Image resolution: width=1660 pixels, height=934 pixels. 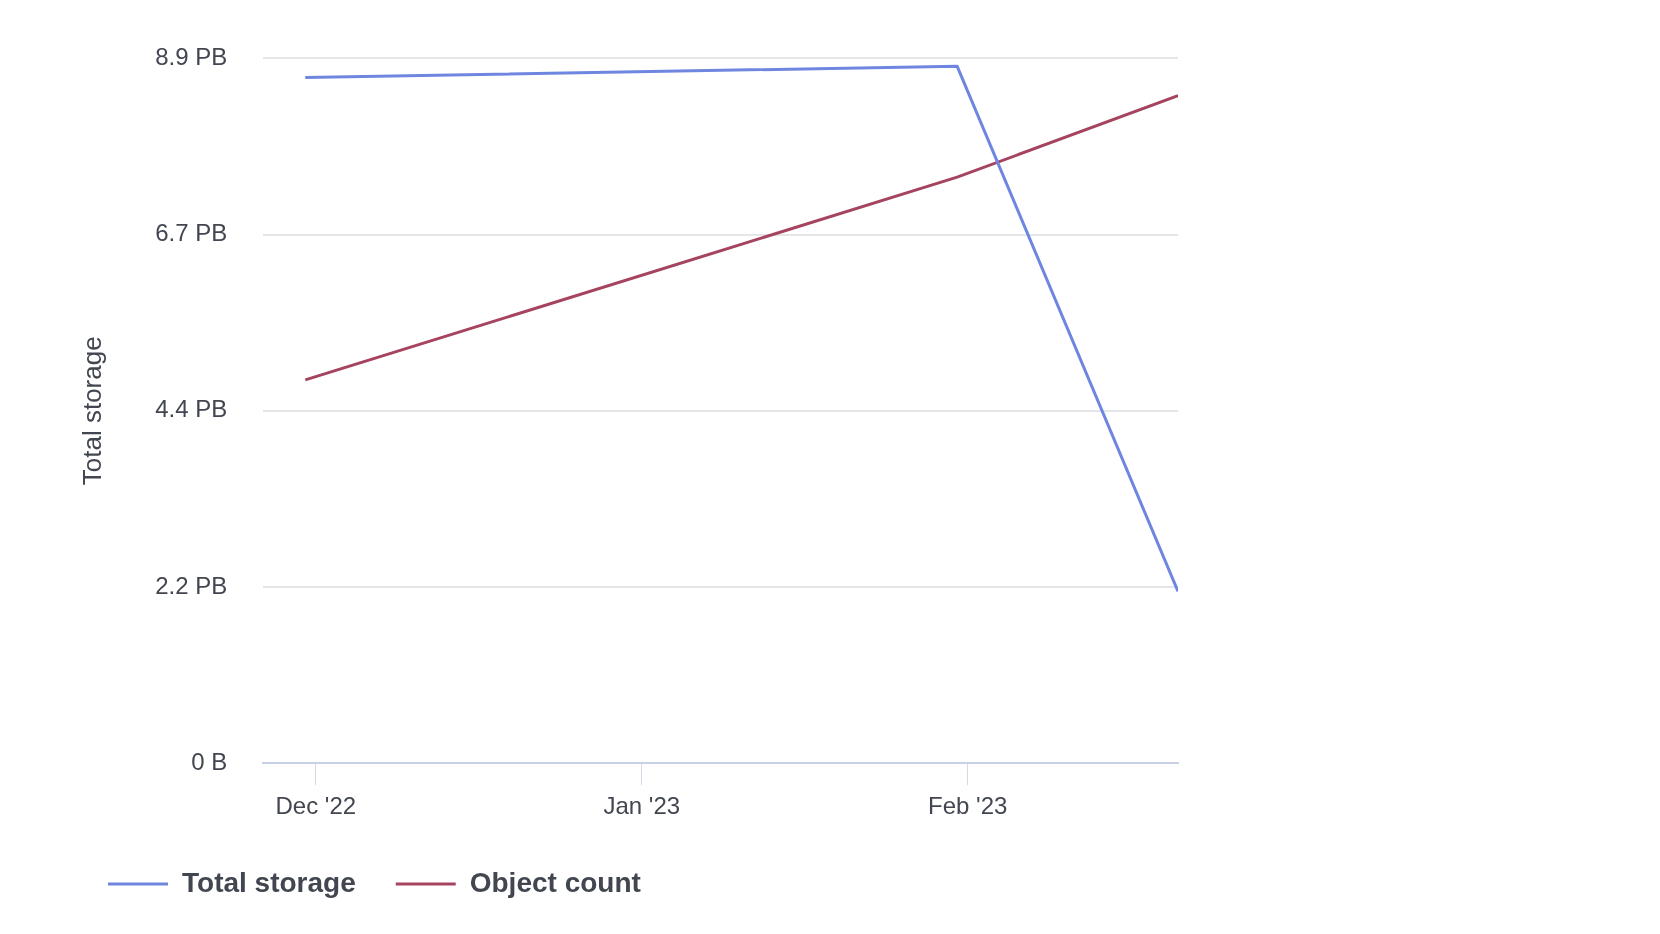 What do you see at coordinates (316, 806) in the screenshot?
I see `x-tick-label: Dec '22` at bounding box center [316, 806].